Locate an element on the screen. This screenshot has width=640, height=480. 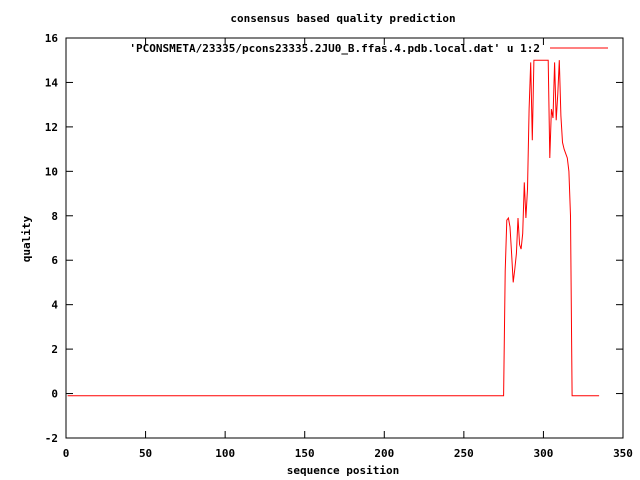
x-tick-label-4: 200 is located at coordinates (384, 453).